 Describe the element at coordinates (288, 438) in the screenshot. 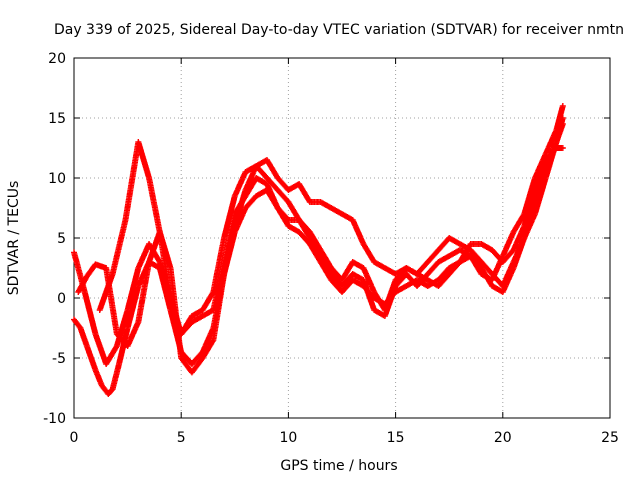

I see `x-tick-label: 10` at that location.